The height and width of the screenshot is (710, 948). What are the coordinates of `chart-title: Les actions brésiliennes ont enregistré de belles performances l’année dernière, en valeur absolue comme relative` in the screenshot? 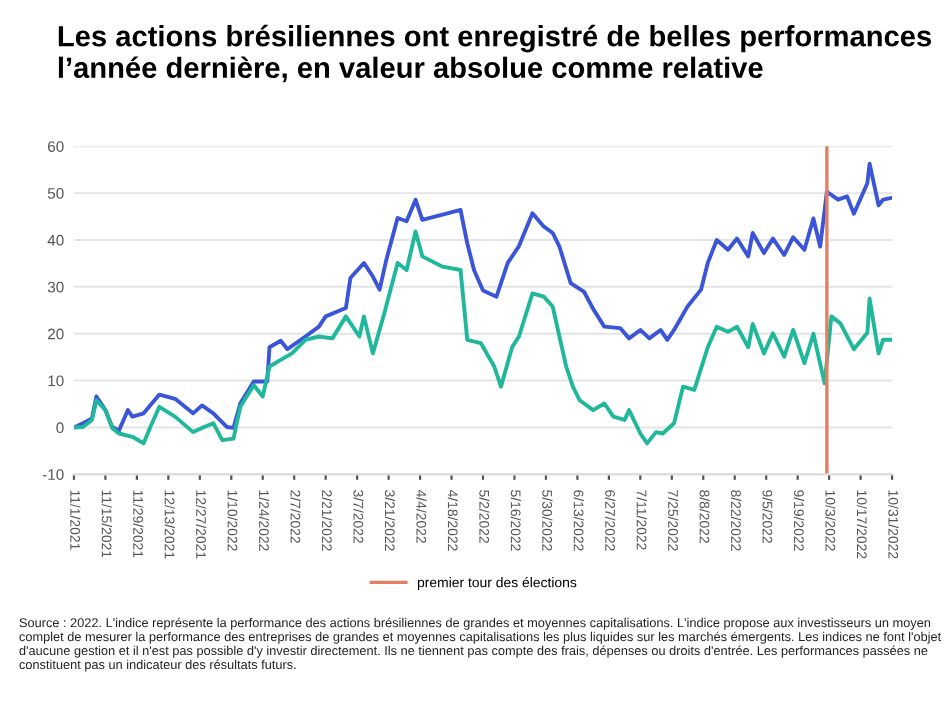 It's located at (494, 53).